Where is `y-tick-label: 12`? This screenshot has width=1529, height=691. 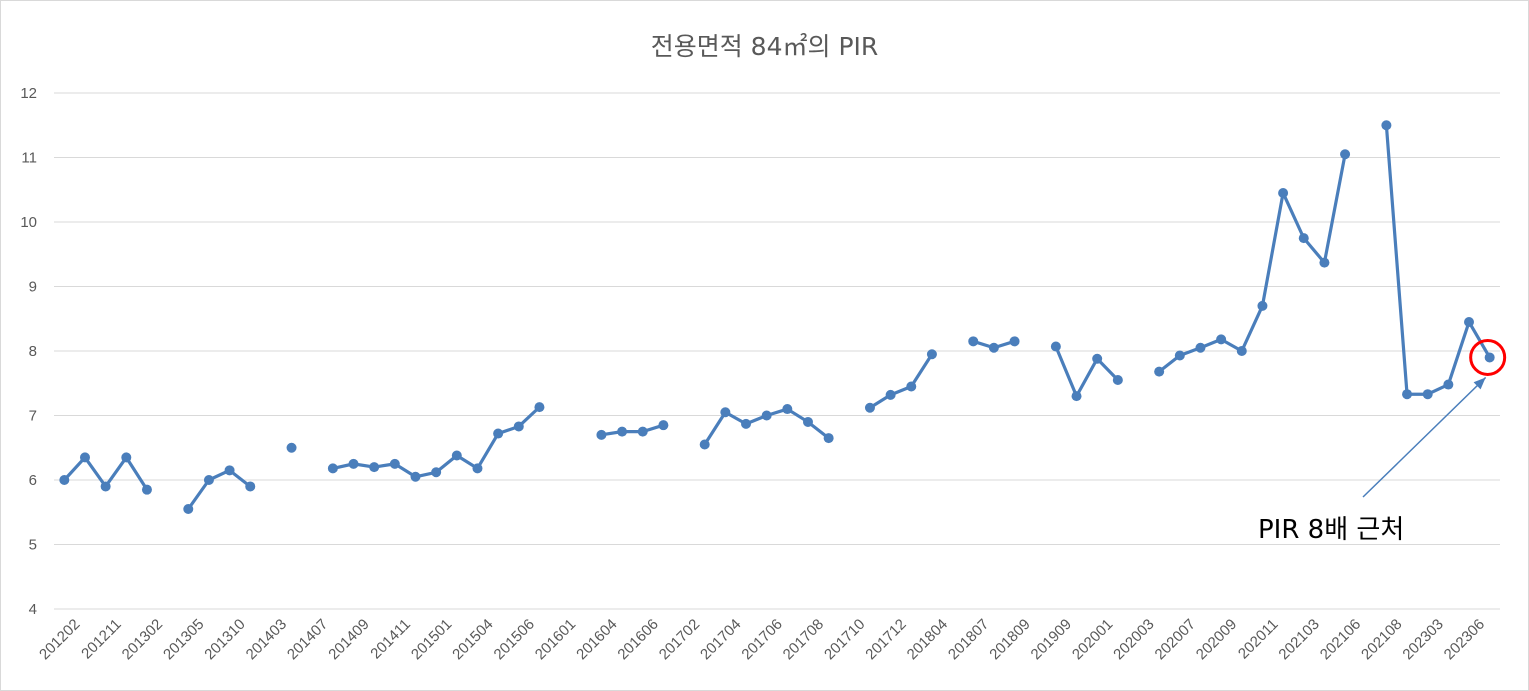
y-tick-label: 12 is located at coordinates (28, 93).